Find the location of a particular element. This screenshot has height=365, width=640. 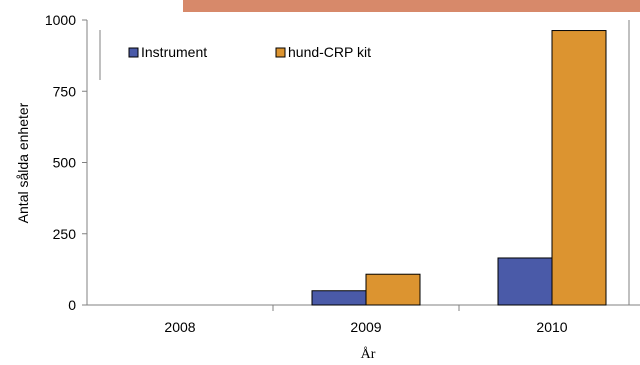

bar-kit-2010 is located at coordinates (579, 168).